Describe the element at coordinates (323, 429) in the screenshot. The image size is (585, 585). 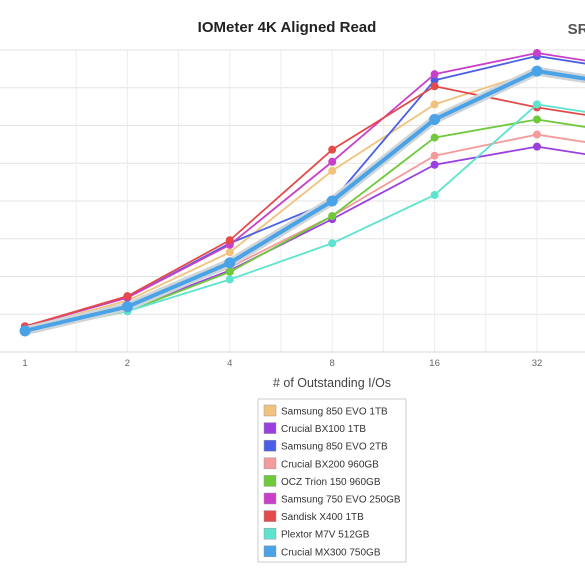
I see `legend-label: Crucial BX100 1TB` at that location.